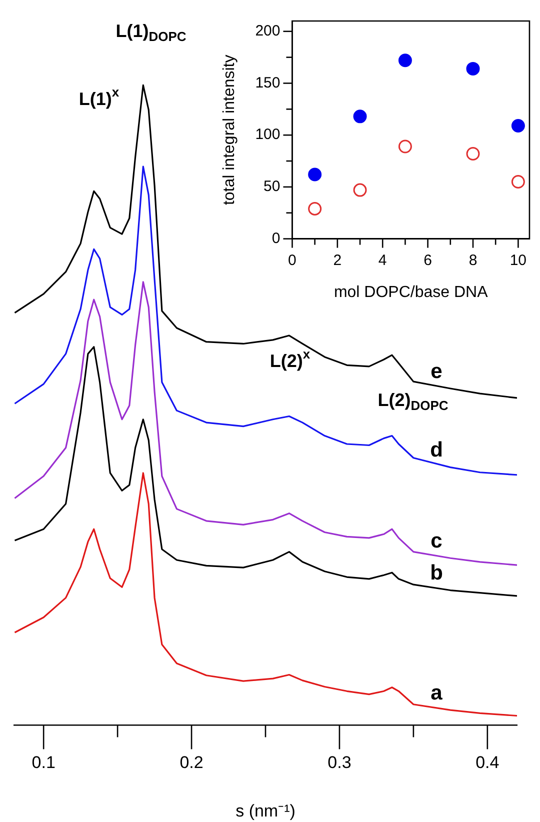 The height and width of the screenshot is (822, 540). I want to click on y-tick-label: 50, so click(272, 187).